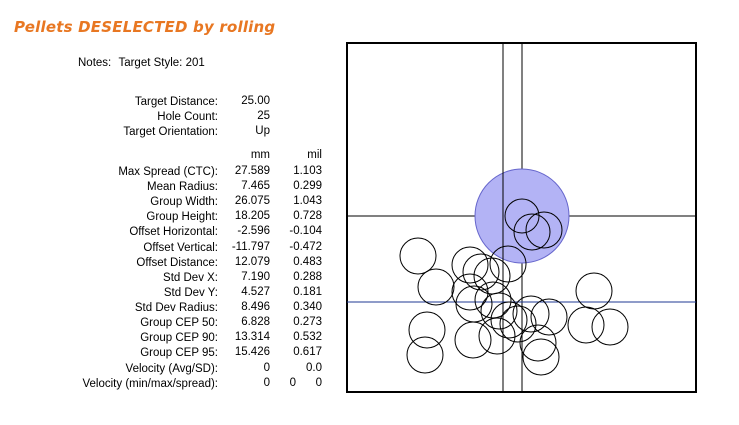 The height and width of the screenshot is (425, 739). What do you see at coordinates (307, 322) in the screenshot?
I see `stat-mil-value: 0.273` at bounding box center [307, 322].